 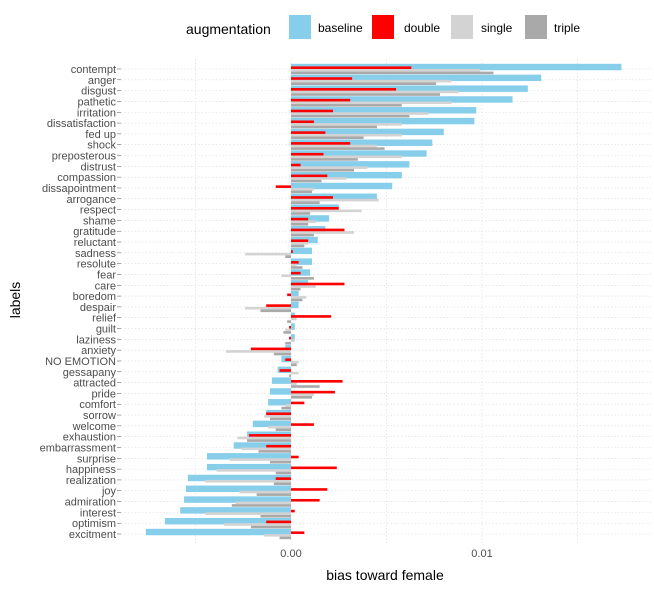 What do you see at coordinates (335, 200) in the screenshot?
I see `bar-single-arrogance` at bounding box center [335, 200].